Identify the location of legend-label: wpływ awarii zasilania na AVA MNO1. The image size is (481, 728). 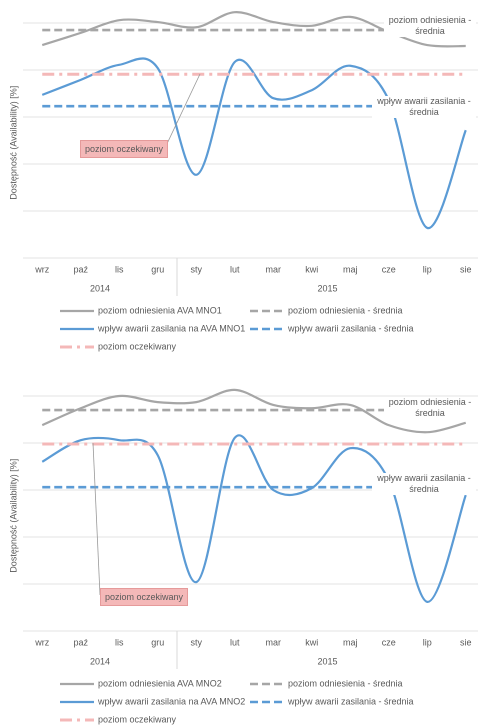
(171, 328).